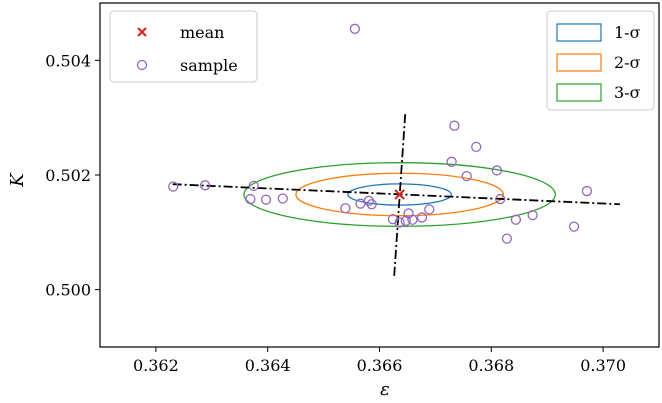  What do you see at coordinates (385, 389) in the screenshot?
I see `x-axis-label: ε` at bounding box center [385, 389].